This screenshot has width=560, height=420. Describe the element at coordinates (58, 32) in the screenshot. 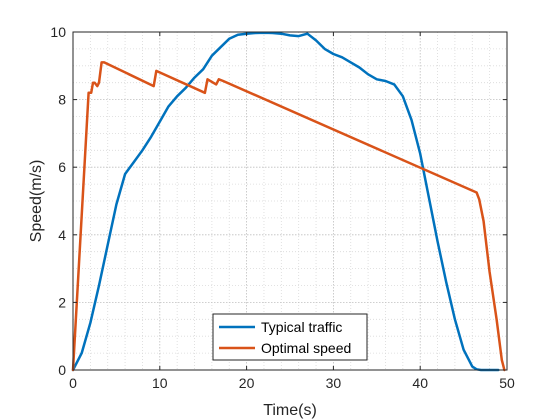

I see `y-tick-label: 10` at that location.